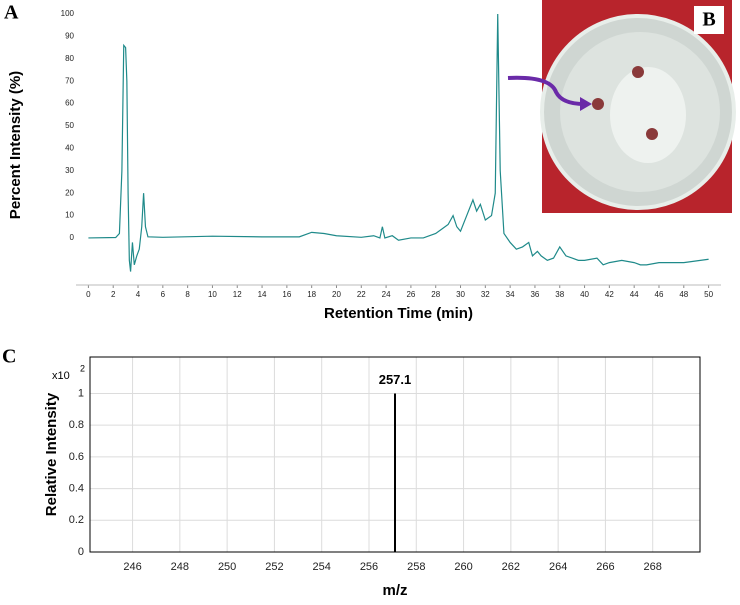 The height and width of the screenshot is (605, 740). What do you see at coordinates (683, 294) in the screenshot?
I see `x-tick-label: 48` at bounding box center [683, 294].